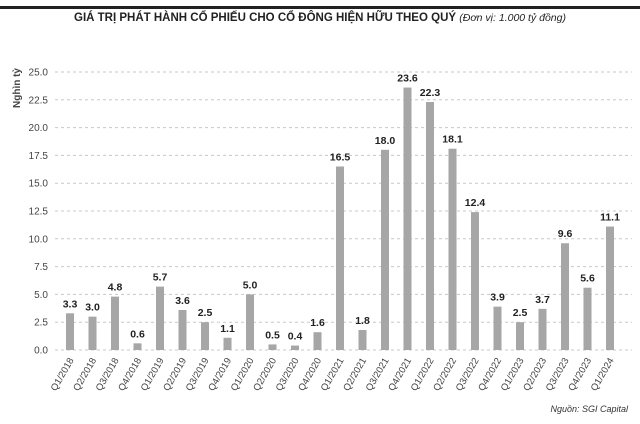 This screenshot has height=424, width=640. I want to click on data-label: 0.5, so click(272, 335).